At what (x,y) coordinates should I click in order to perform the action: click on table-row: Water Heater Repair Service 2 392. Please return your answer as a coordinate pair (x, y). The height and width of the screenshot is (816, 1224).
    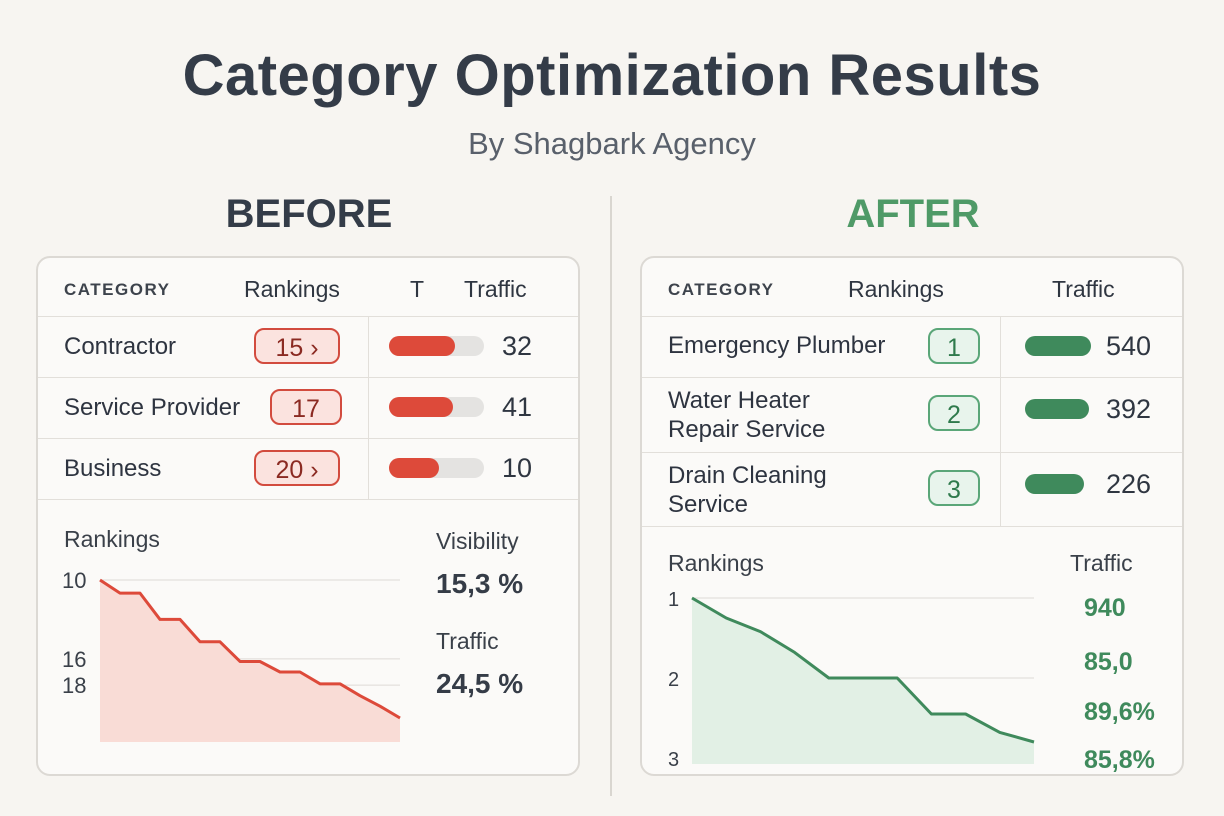
    Looking at the image, I should click on (912, 415).